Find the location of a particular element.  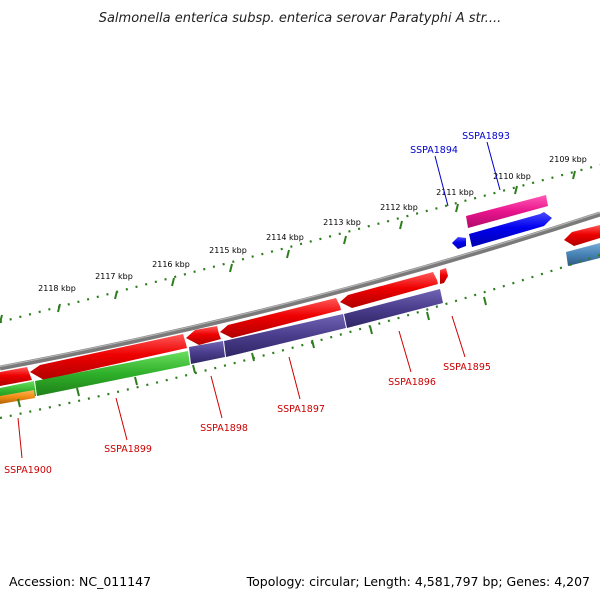

feature-purple-sspa1896 is located at coordinates (393, 308).